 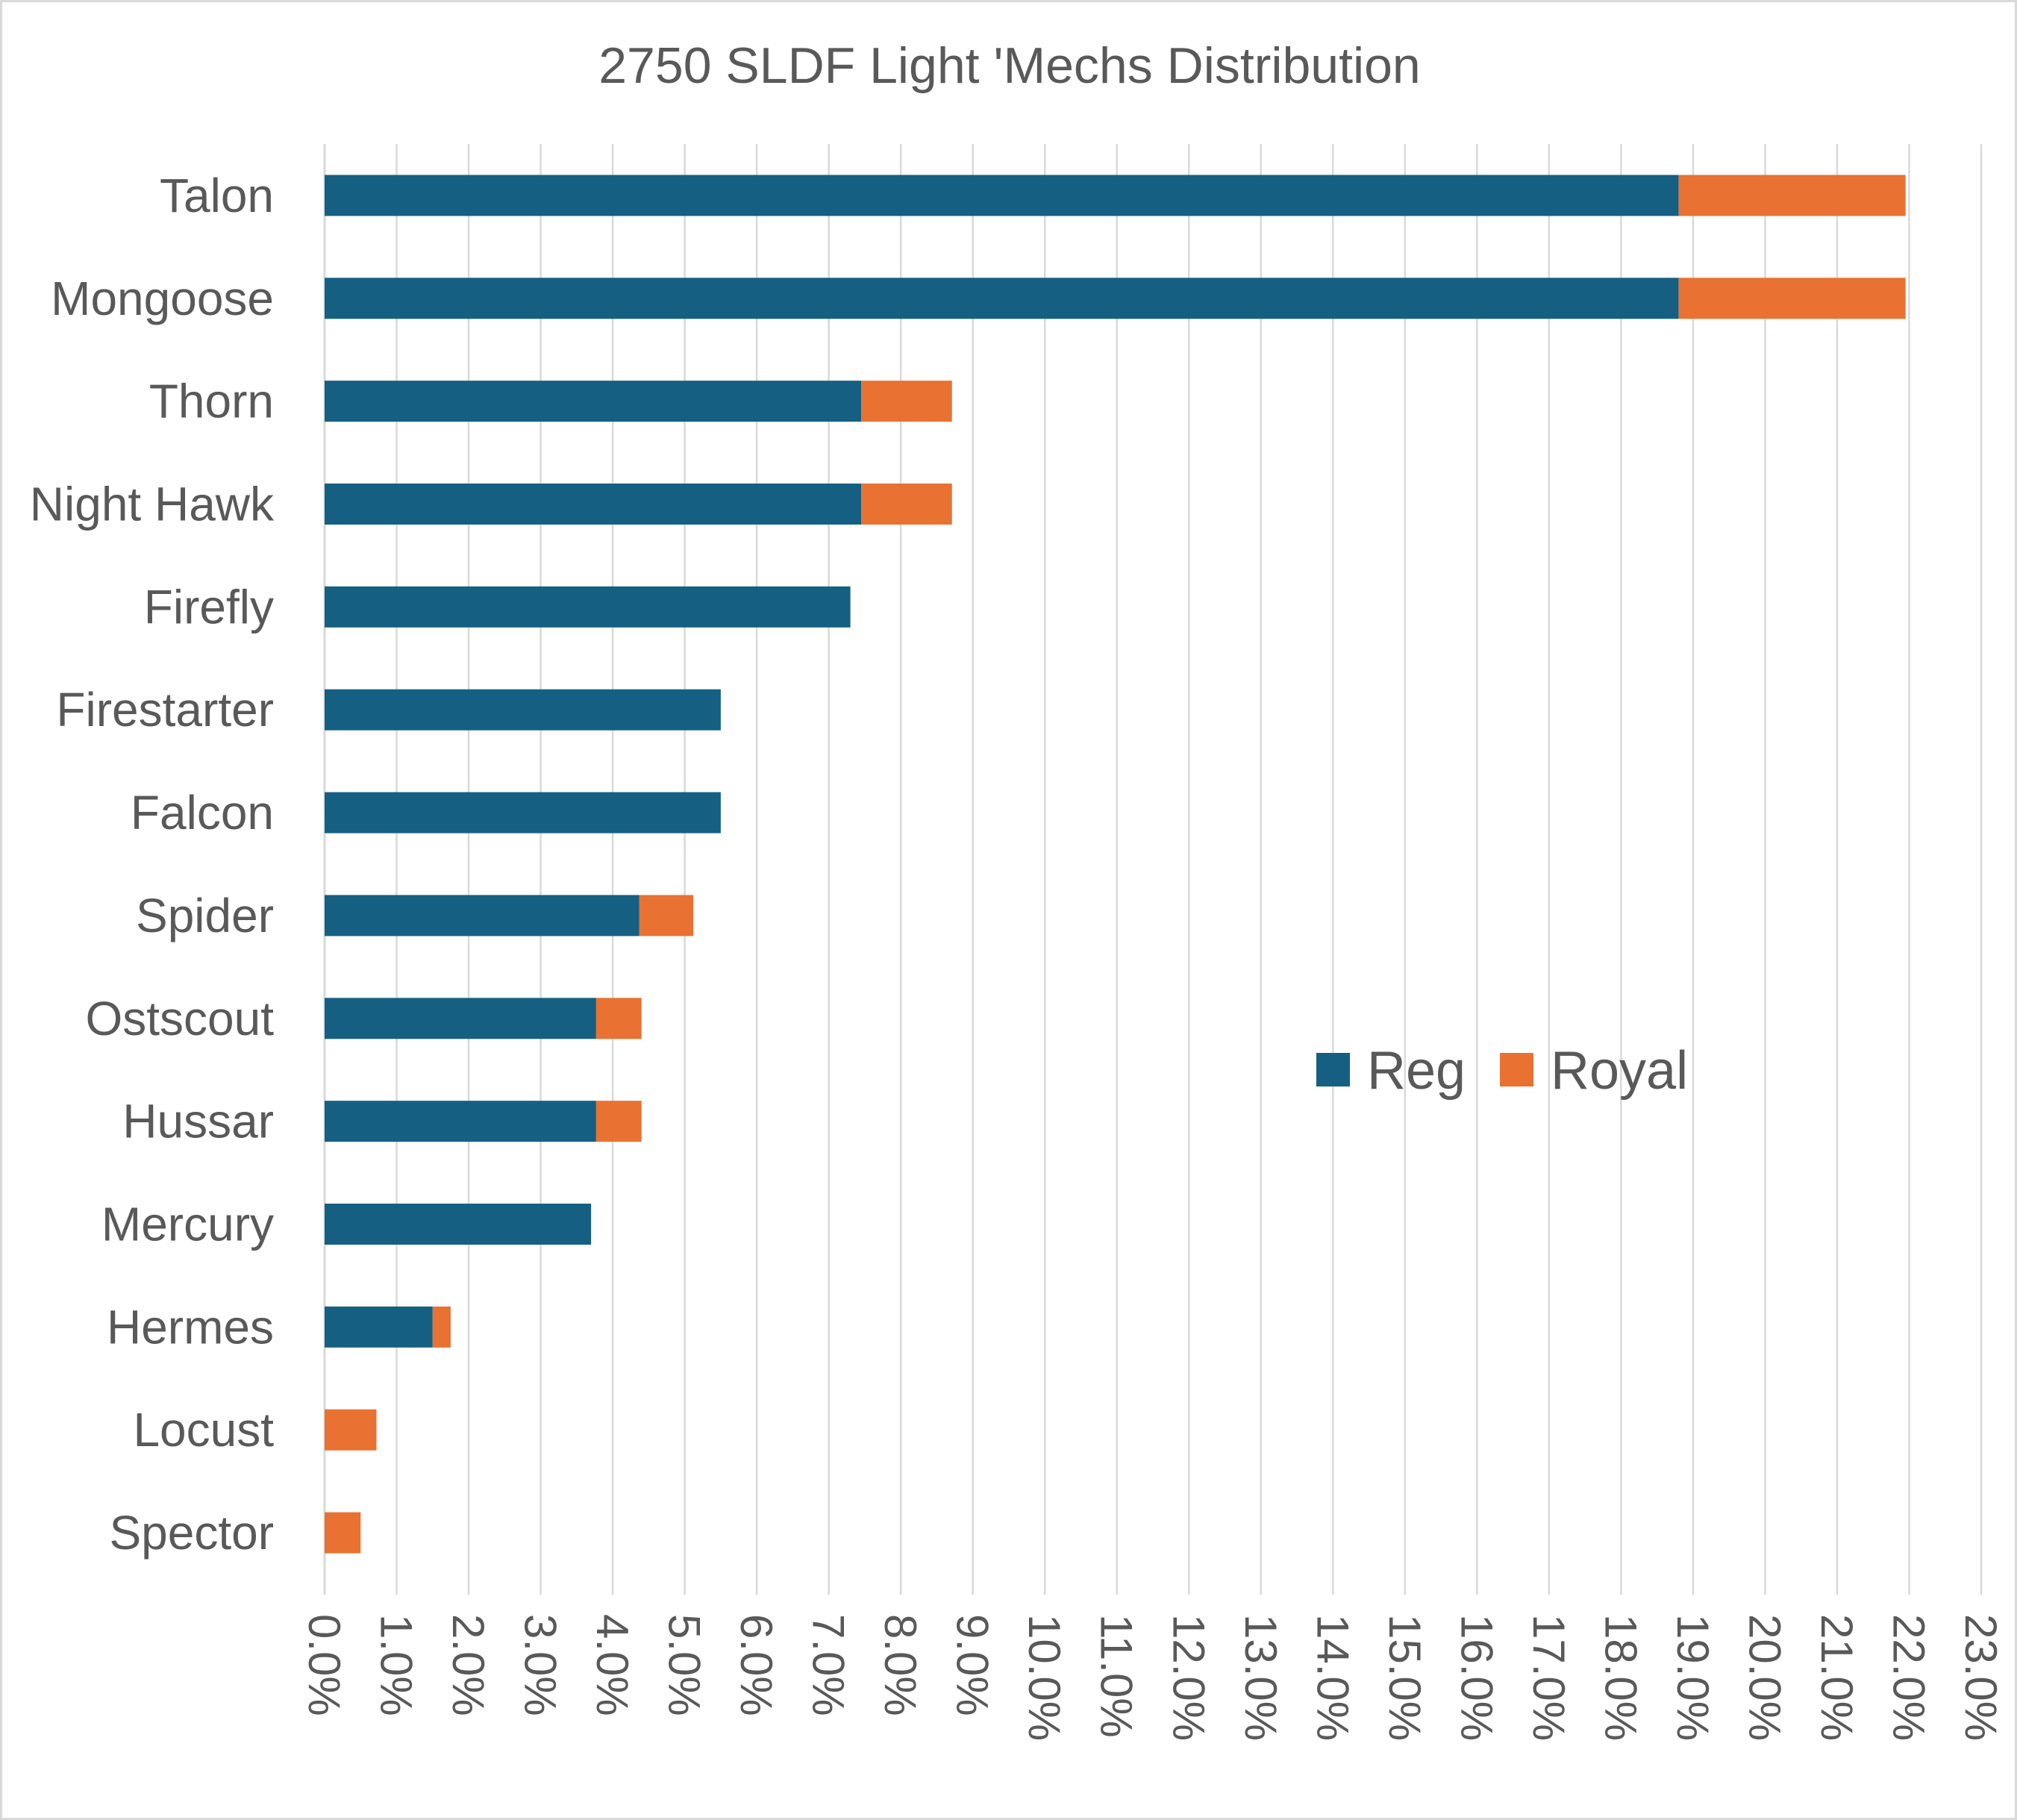 I want to click on tick-label-13: 13.0%, so click(x=1261, y=1677).